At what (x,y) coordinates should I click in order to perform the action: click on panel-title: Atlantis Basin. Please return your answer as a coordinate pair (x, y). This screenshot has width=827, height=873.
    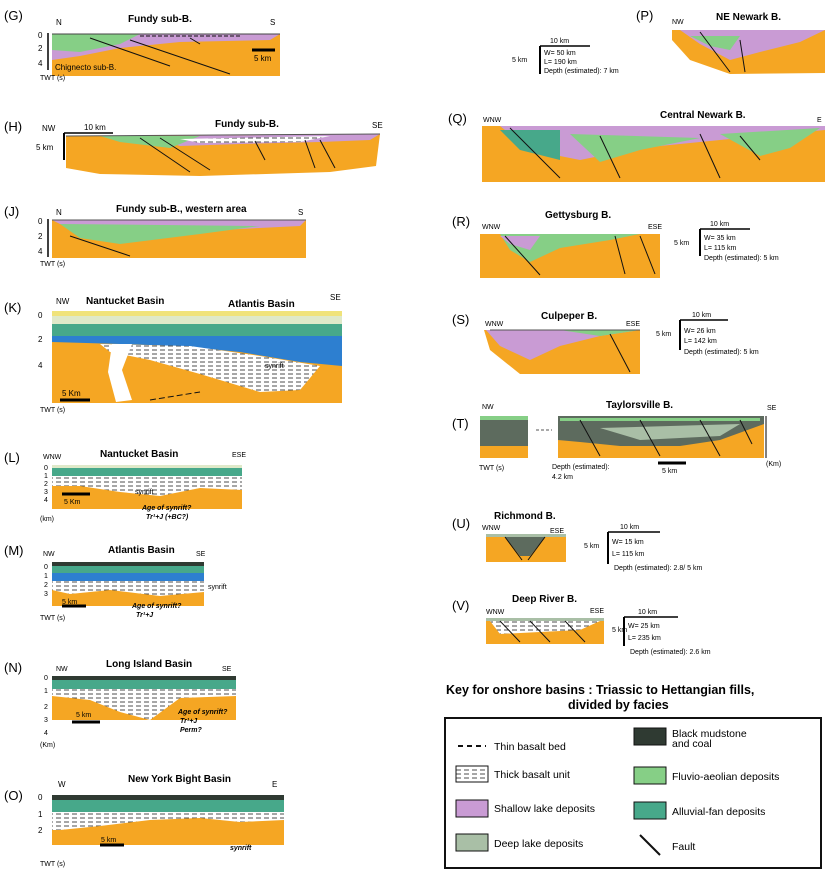
    Looking at the image, I should click on (141, 550).